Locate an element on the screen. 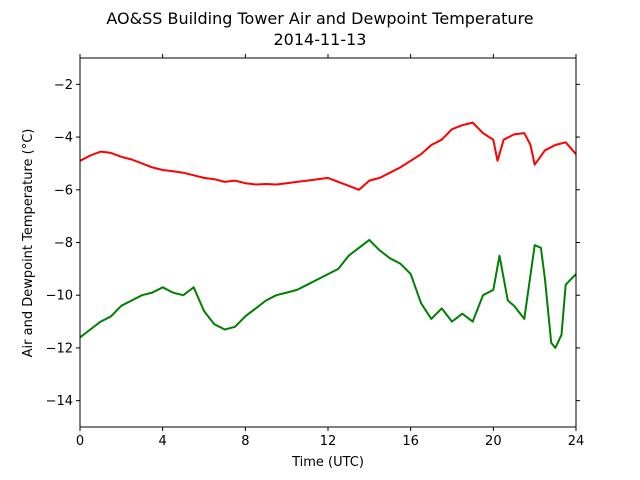 This screenshot has height=480, width=640. x-tick-label: 24 is located at coordinates (576, 441).